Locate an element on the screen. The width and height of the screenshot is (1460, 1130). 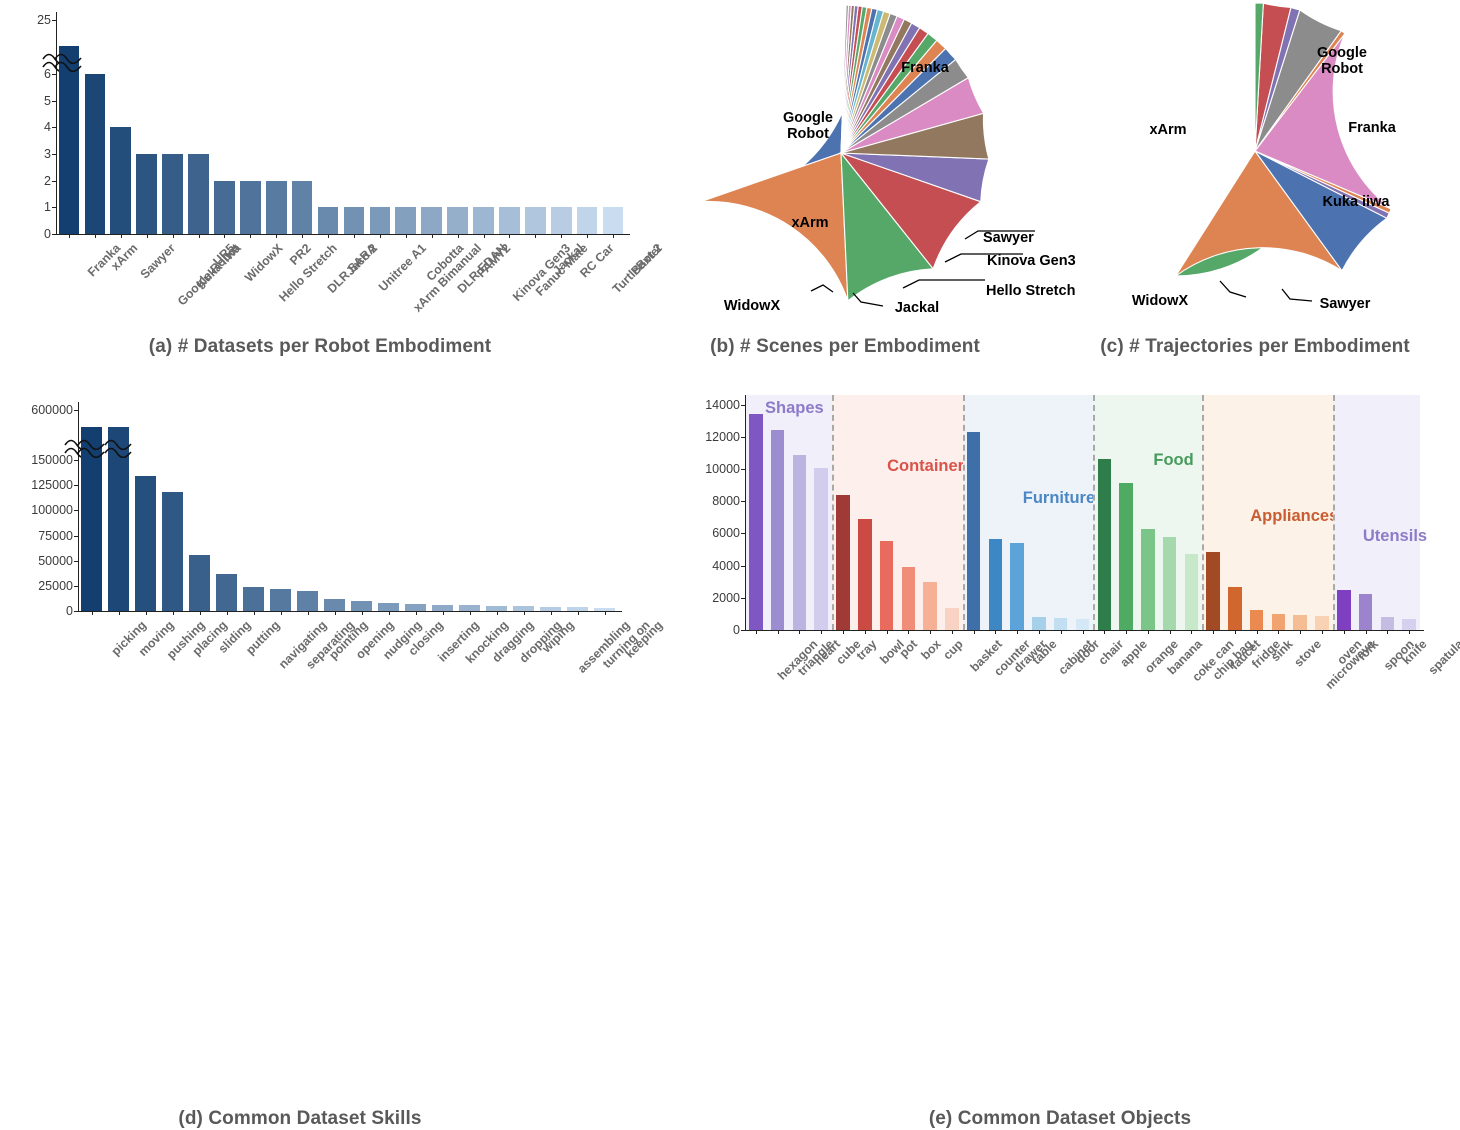
bar-pot is located at coordinates (886, 585).